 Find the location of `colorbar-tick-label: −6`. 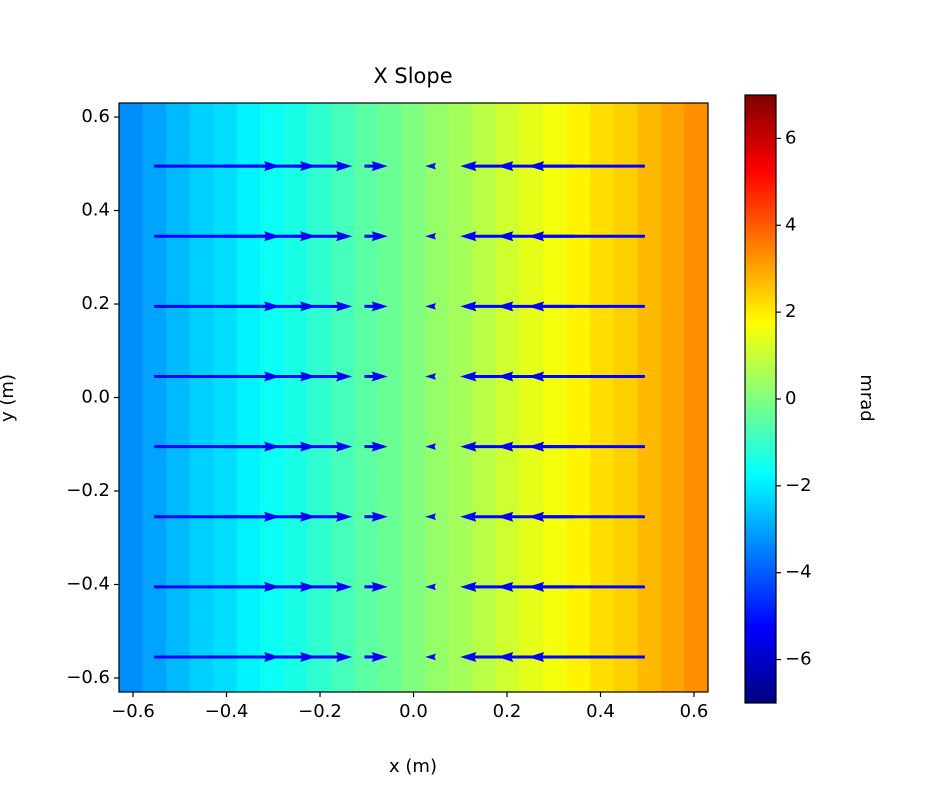

colorbar-tick-label: −6 is located at coordinates (798, 659).